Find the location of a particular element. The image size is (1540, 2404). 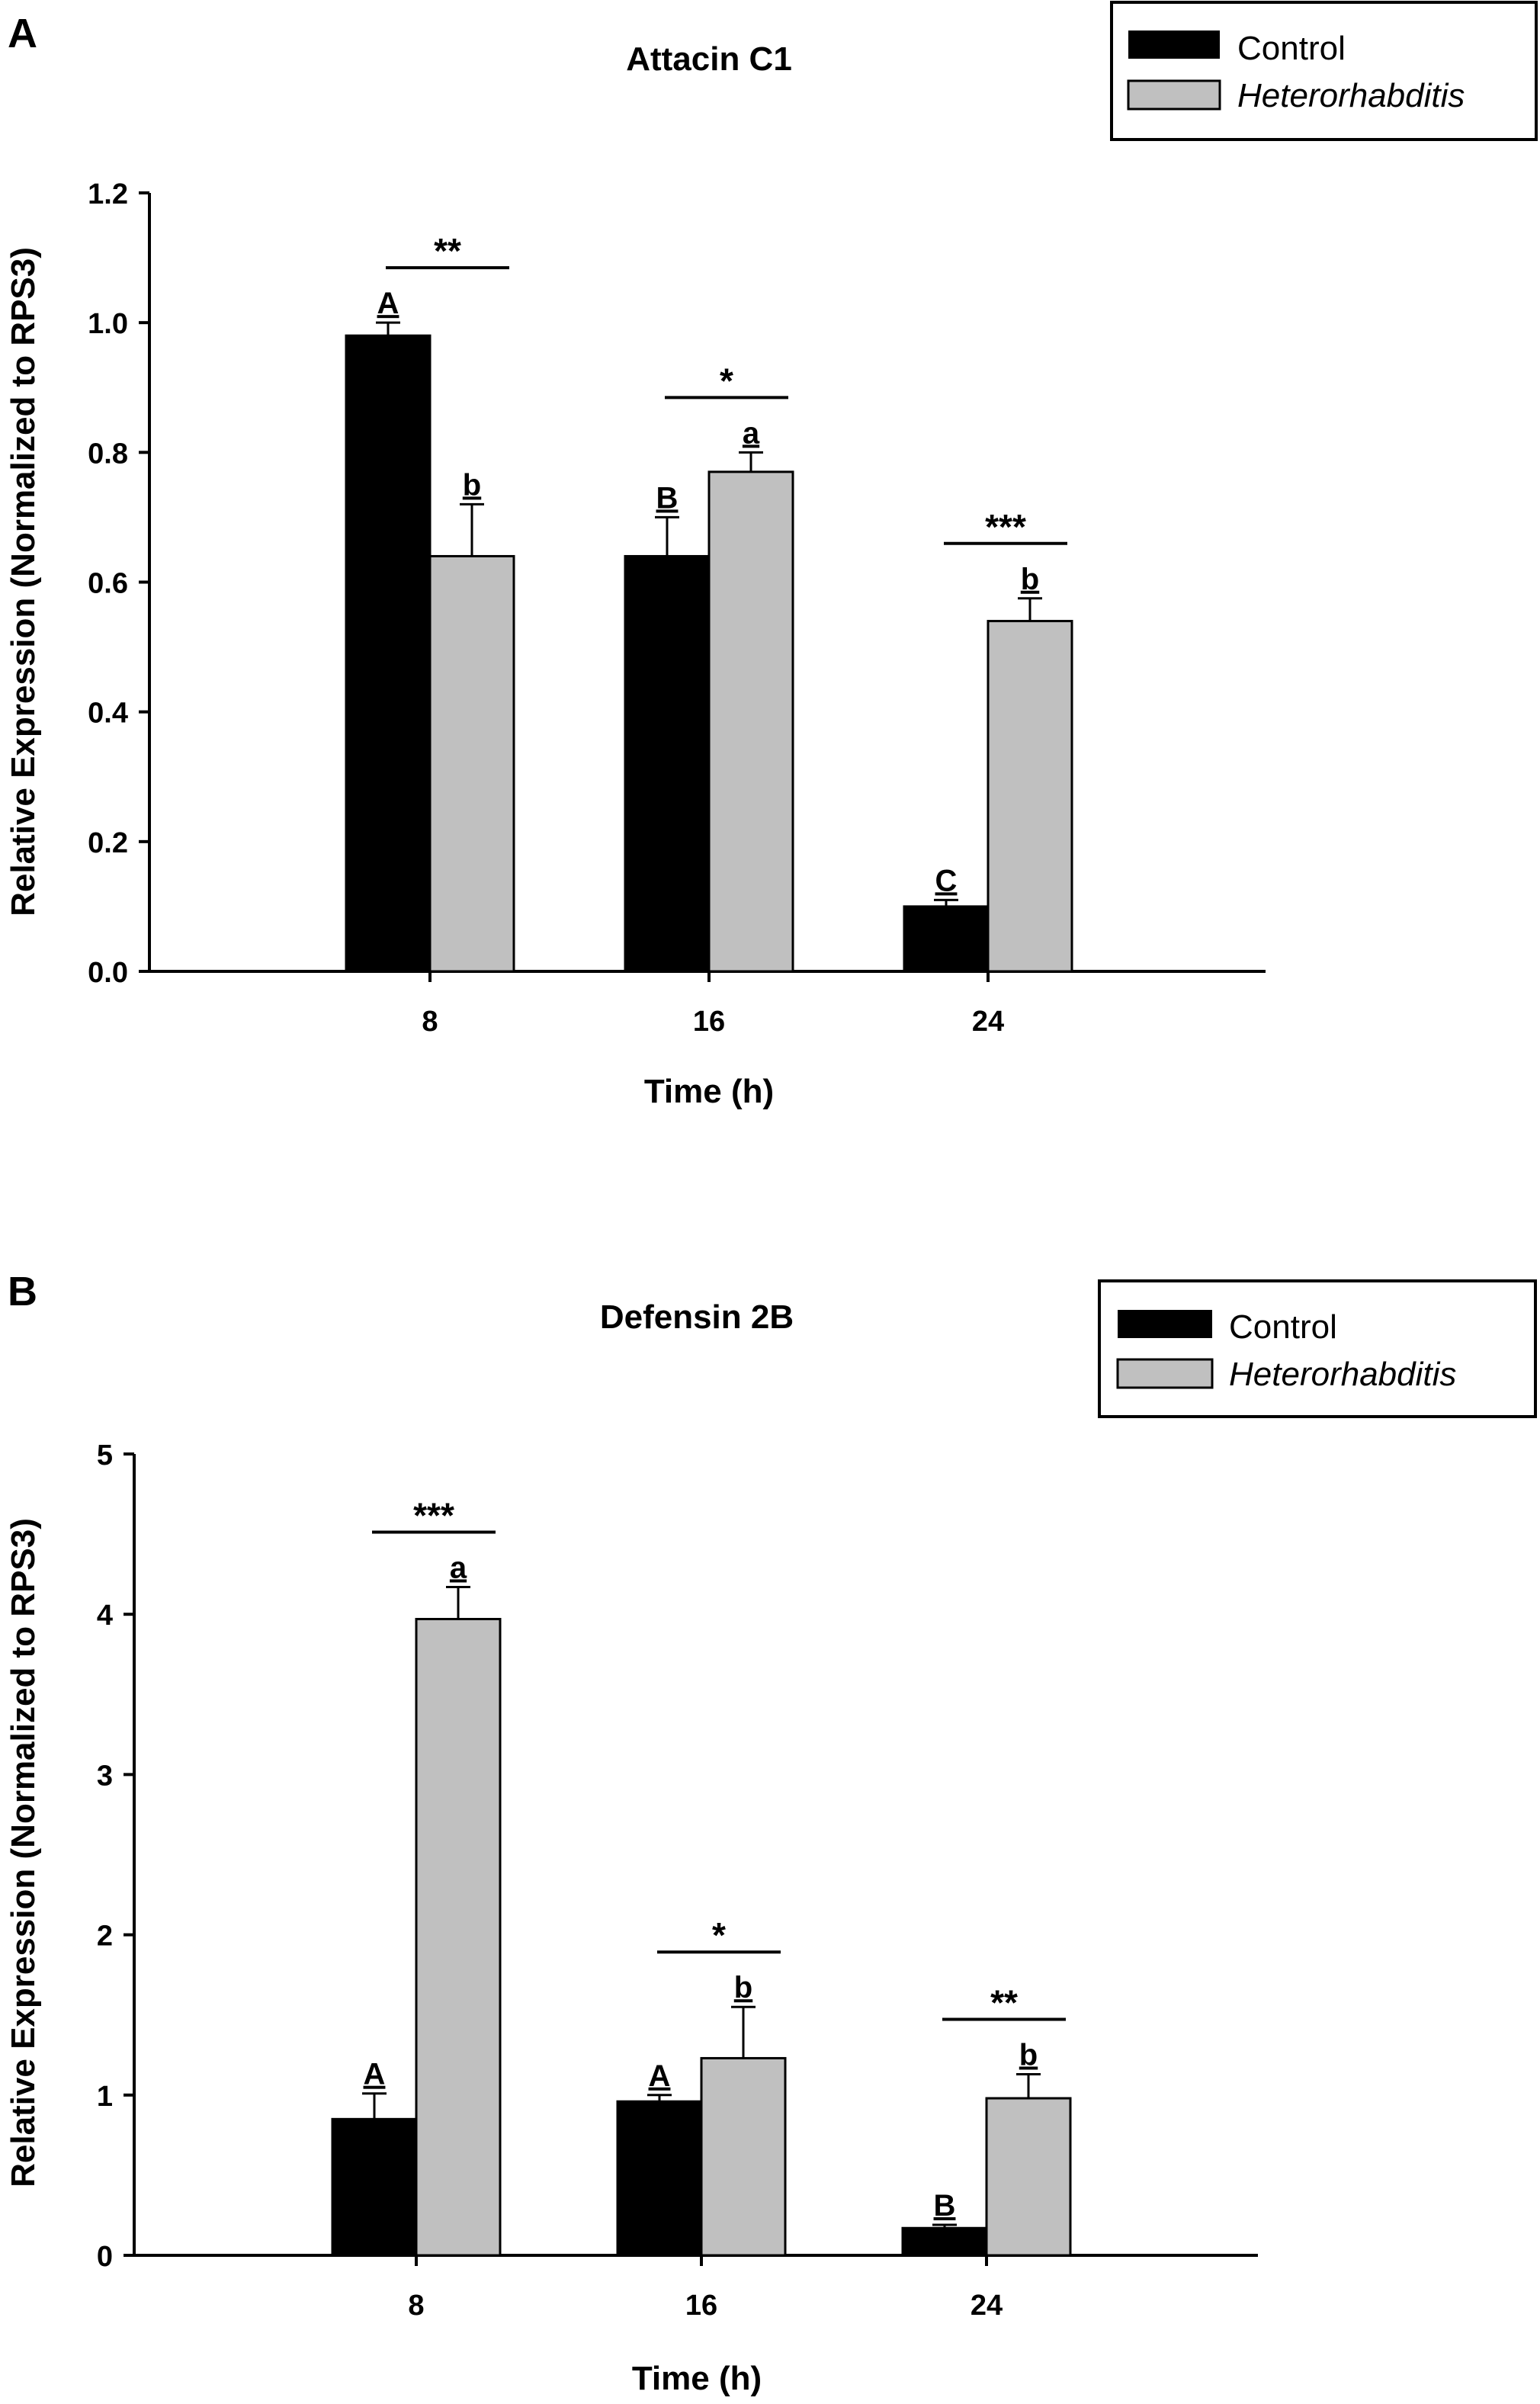

legend-label-b-0: Control is located at coordinates (1283, 1327).